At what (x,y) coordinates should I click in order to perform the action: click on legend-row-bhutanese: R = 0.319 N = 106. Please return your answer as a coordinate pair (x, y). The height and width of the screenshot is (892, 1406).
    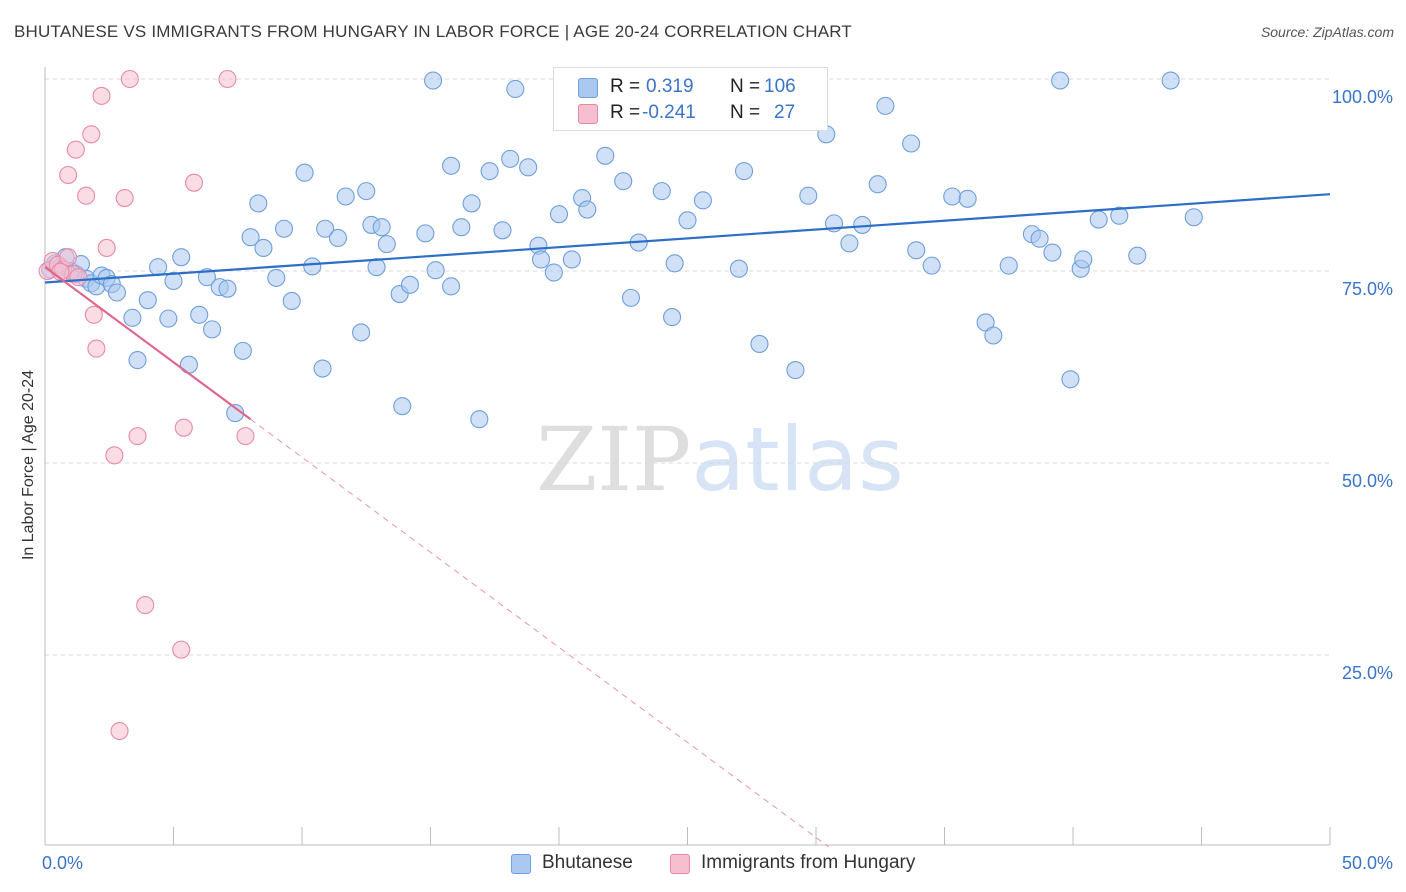
    Looking at the image, I should click on (690, 88).